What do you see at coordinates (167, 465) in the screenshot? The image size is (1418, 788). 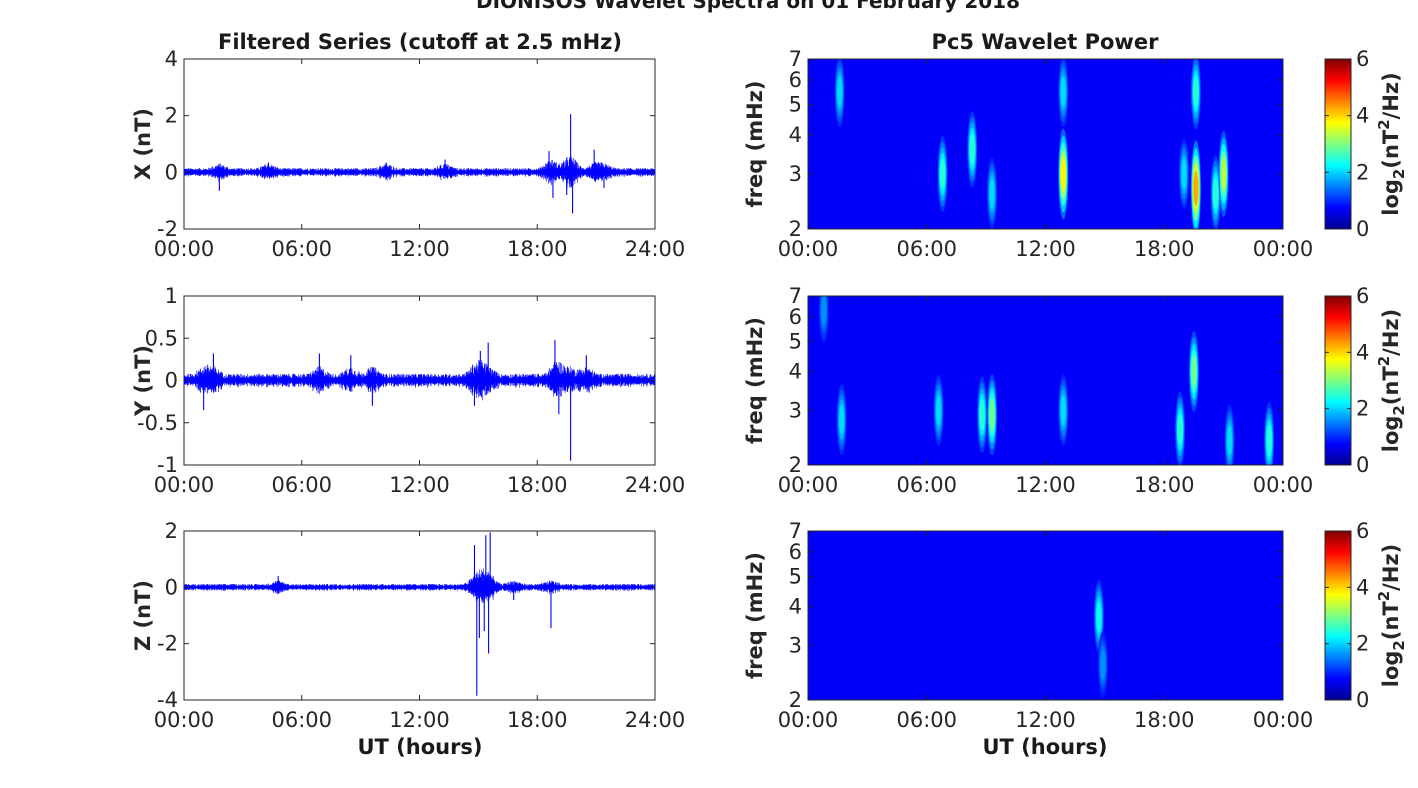 I see `y-tick-label: -1` at bounding box center [167, 465].